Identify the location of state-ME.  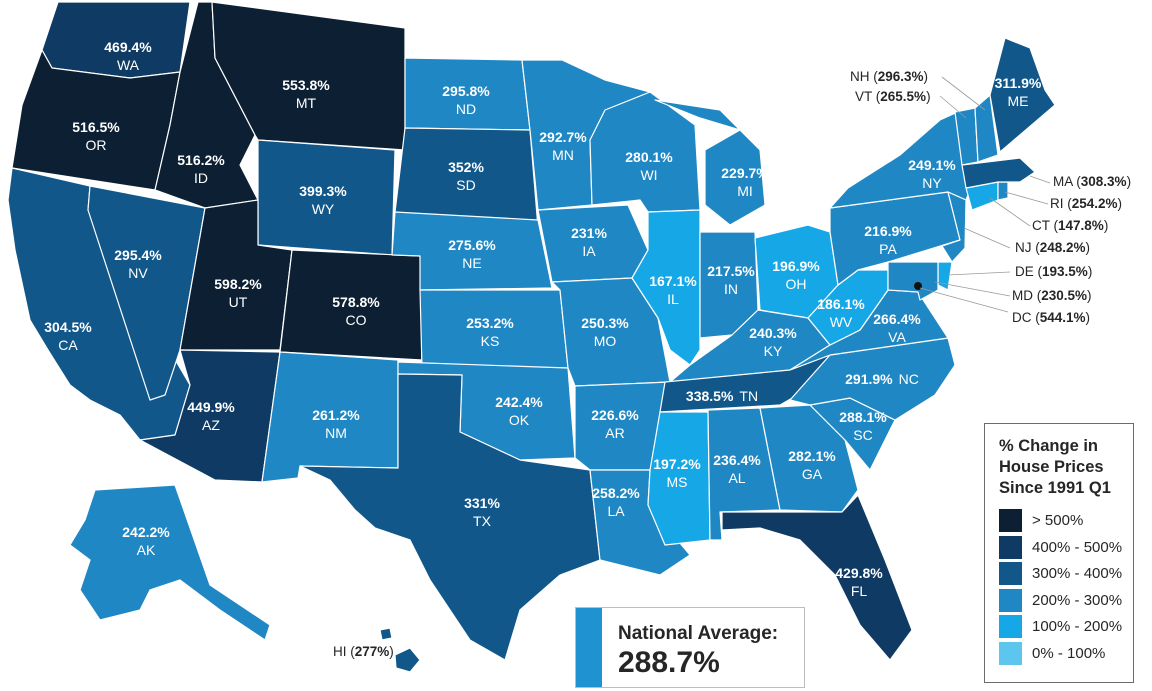
(1022, 95).